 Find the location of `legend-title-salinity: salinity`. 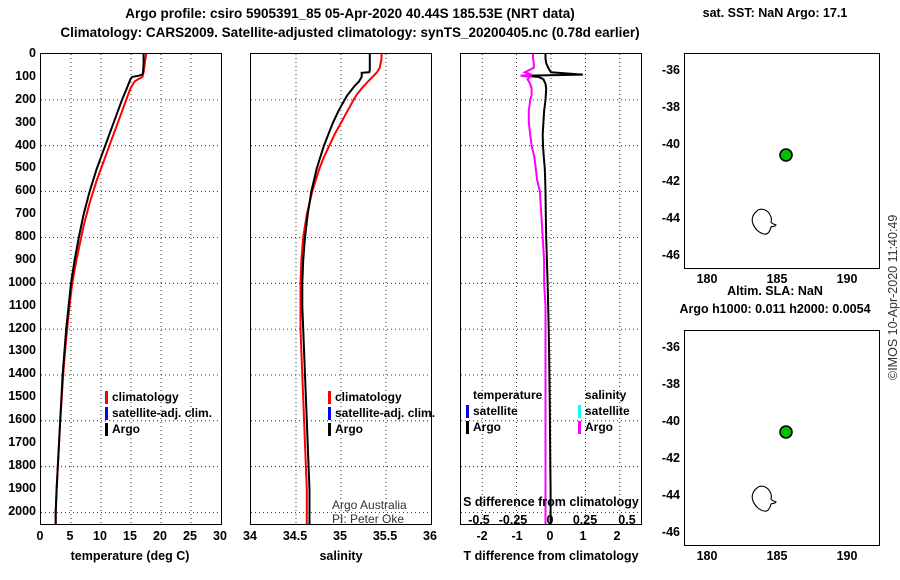

legend-title-salinity: salinity is located at coordinates (606, 395).